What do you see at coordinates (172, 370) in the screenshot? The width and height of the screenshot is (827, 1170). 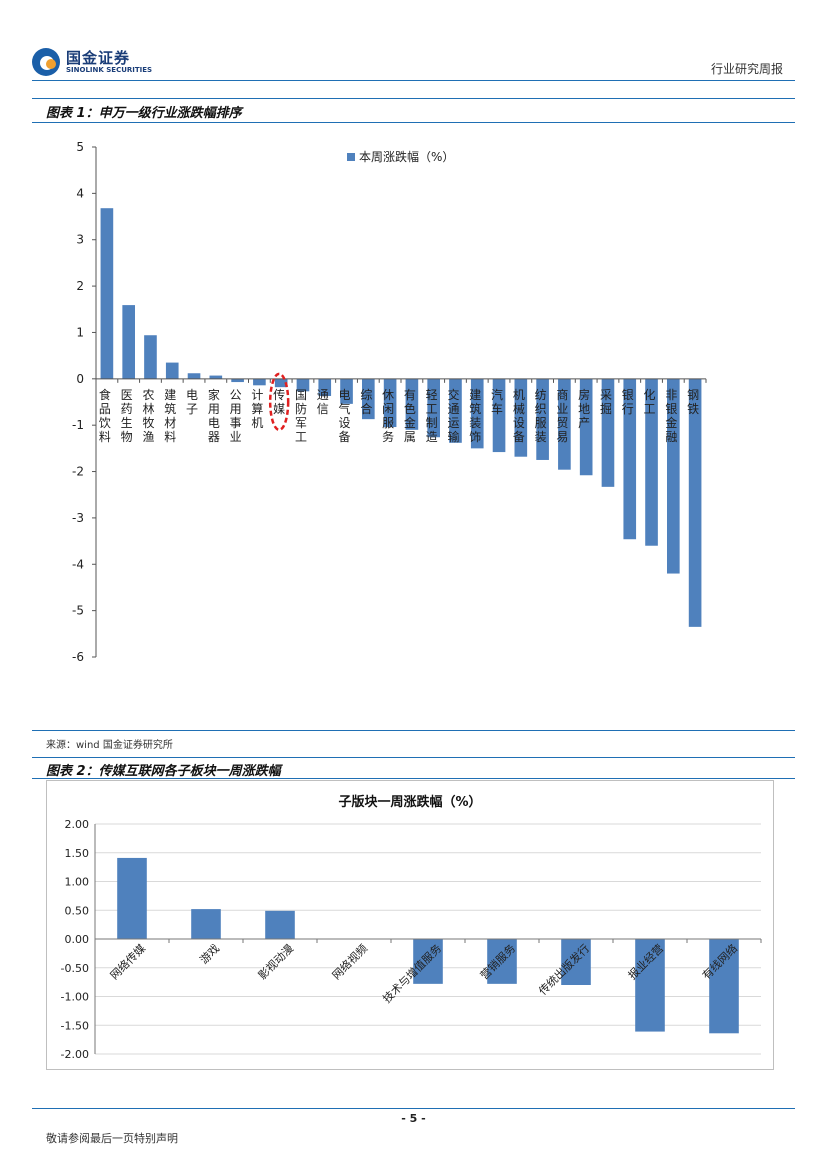 I see `bar-建筑材料` at bounding box center [172, 370].